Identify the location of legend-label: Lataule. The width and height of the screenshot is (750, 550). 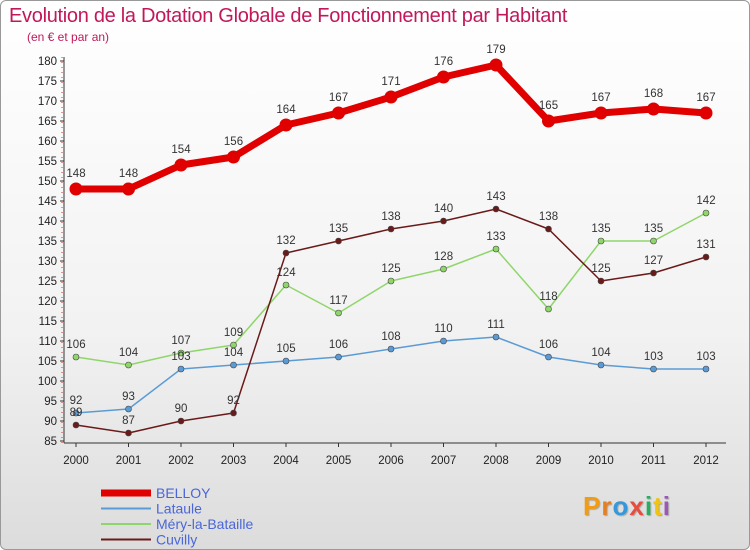
(179, 509).